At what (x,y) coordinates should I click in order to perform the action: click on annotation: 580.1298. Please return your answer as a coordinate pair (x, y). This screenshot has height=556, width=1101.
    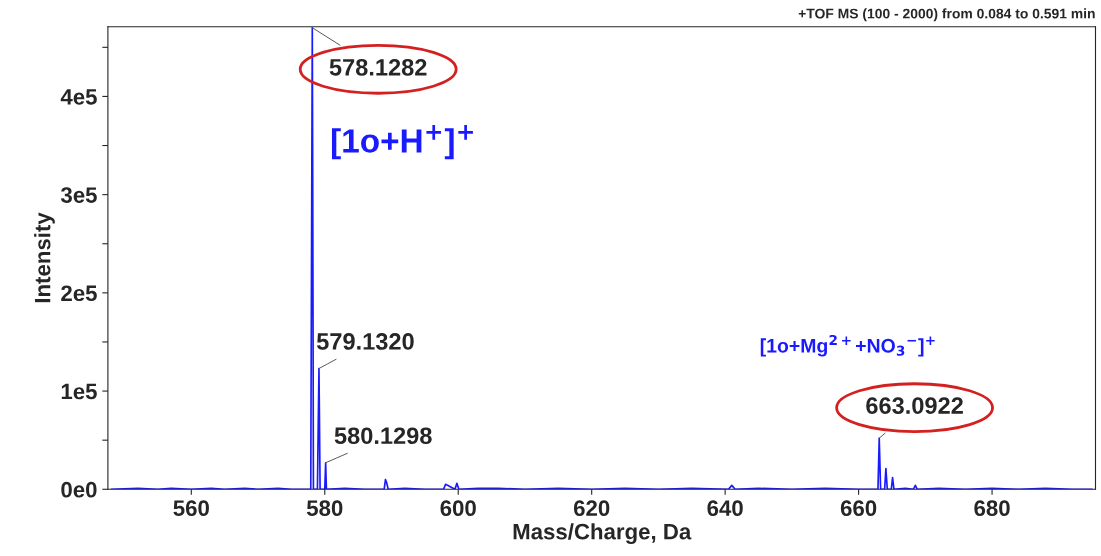
    Looking at the image, I should click on (383, 436).